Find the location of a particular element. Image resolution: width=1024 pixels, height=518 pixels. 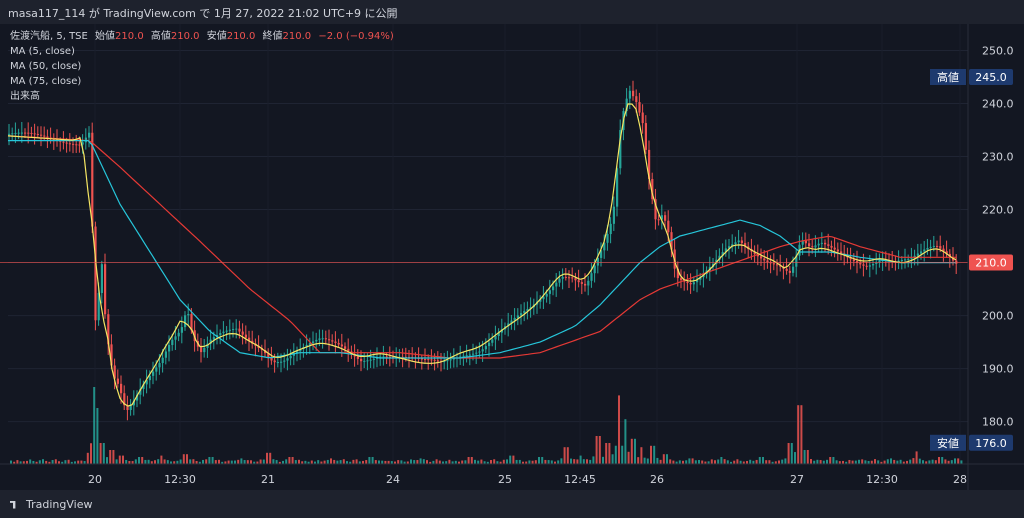

legend-volume: 出来高 is located at coordinates (25, 96).